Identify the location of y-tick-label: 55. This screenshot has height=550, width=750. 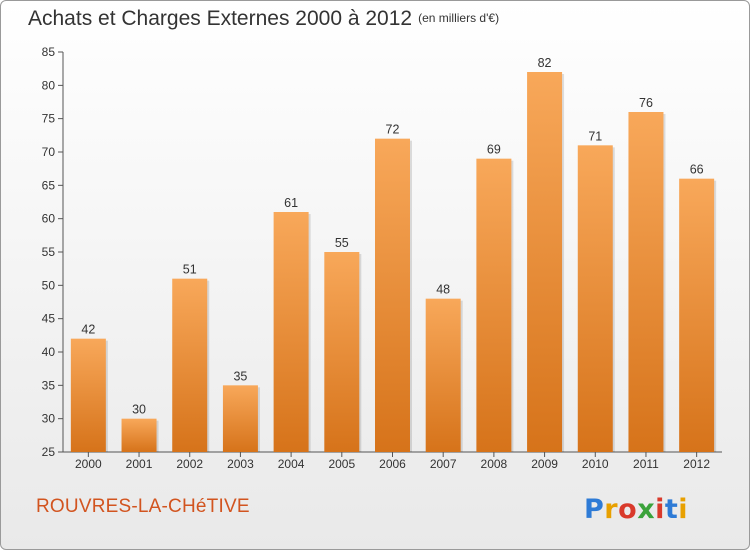
(49, 252).